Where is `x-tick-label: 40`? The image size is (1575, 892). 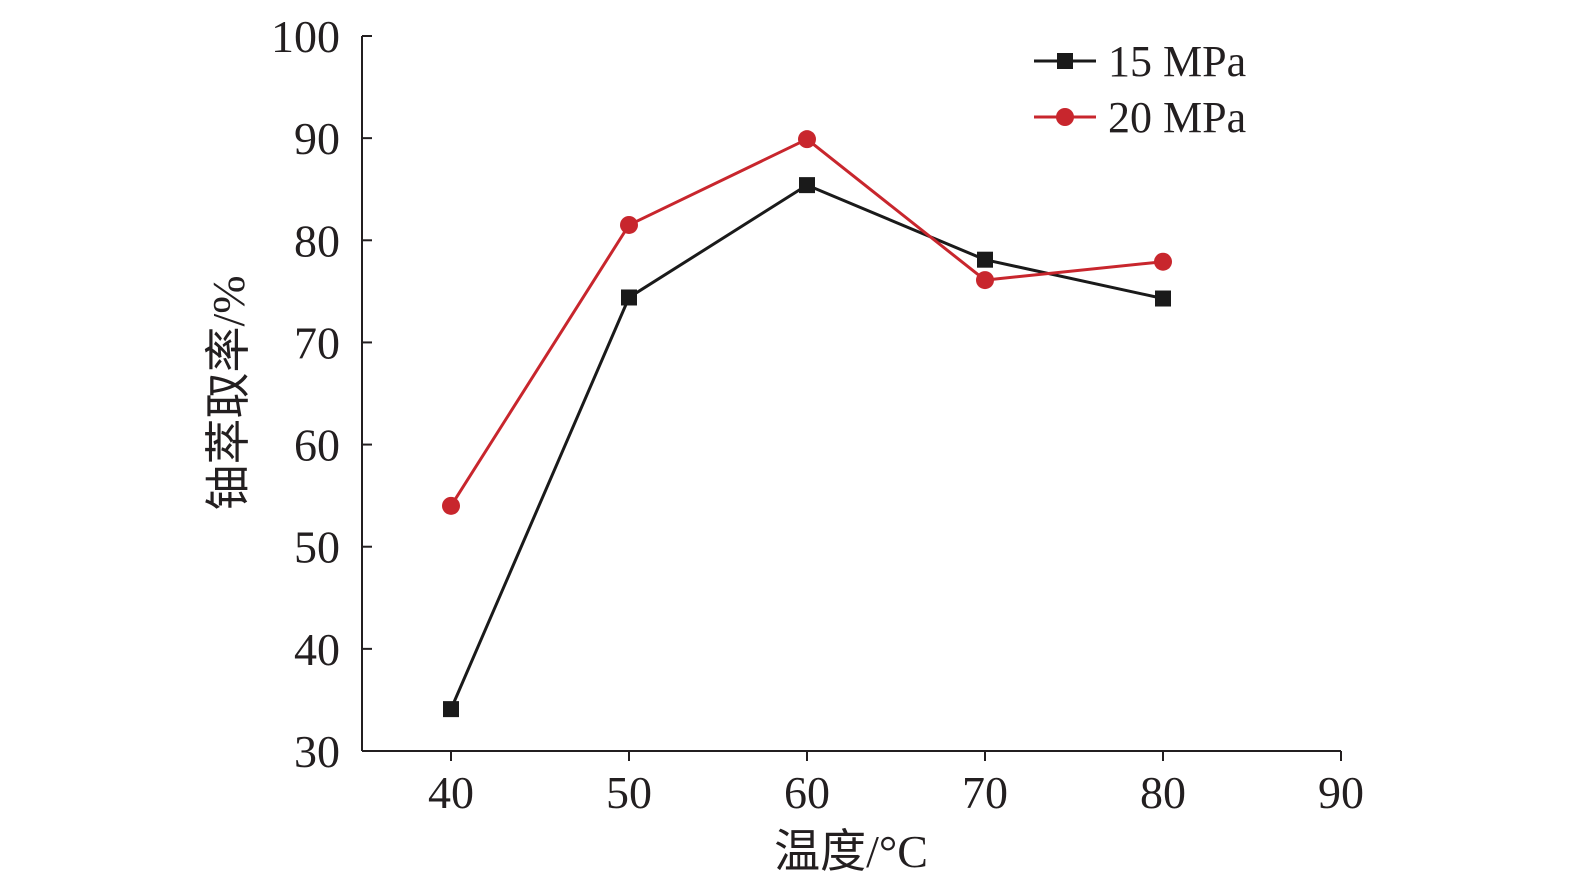
x-tick-label: 40 is located at coordinates (451, 792).